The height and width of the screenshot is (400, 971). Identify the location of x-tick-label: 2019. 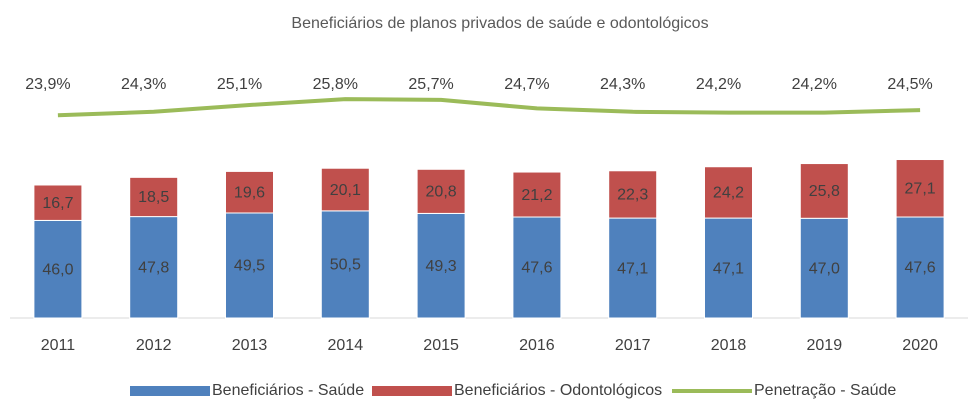
(825, 345).